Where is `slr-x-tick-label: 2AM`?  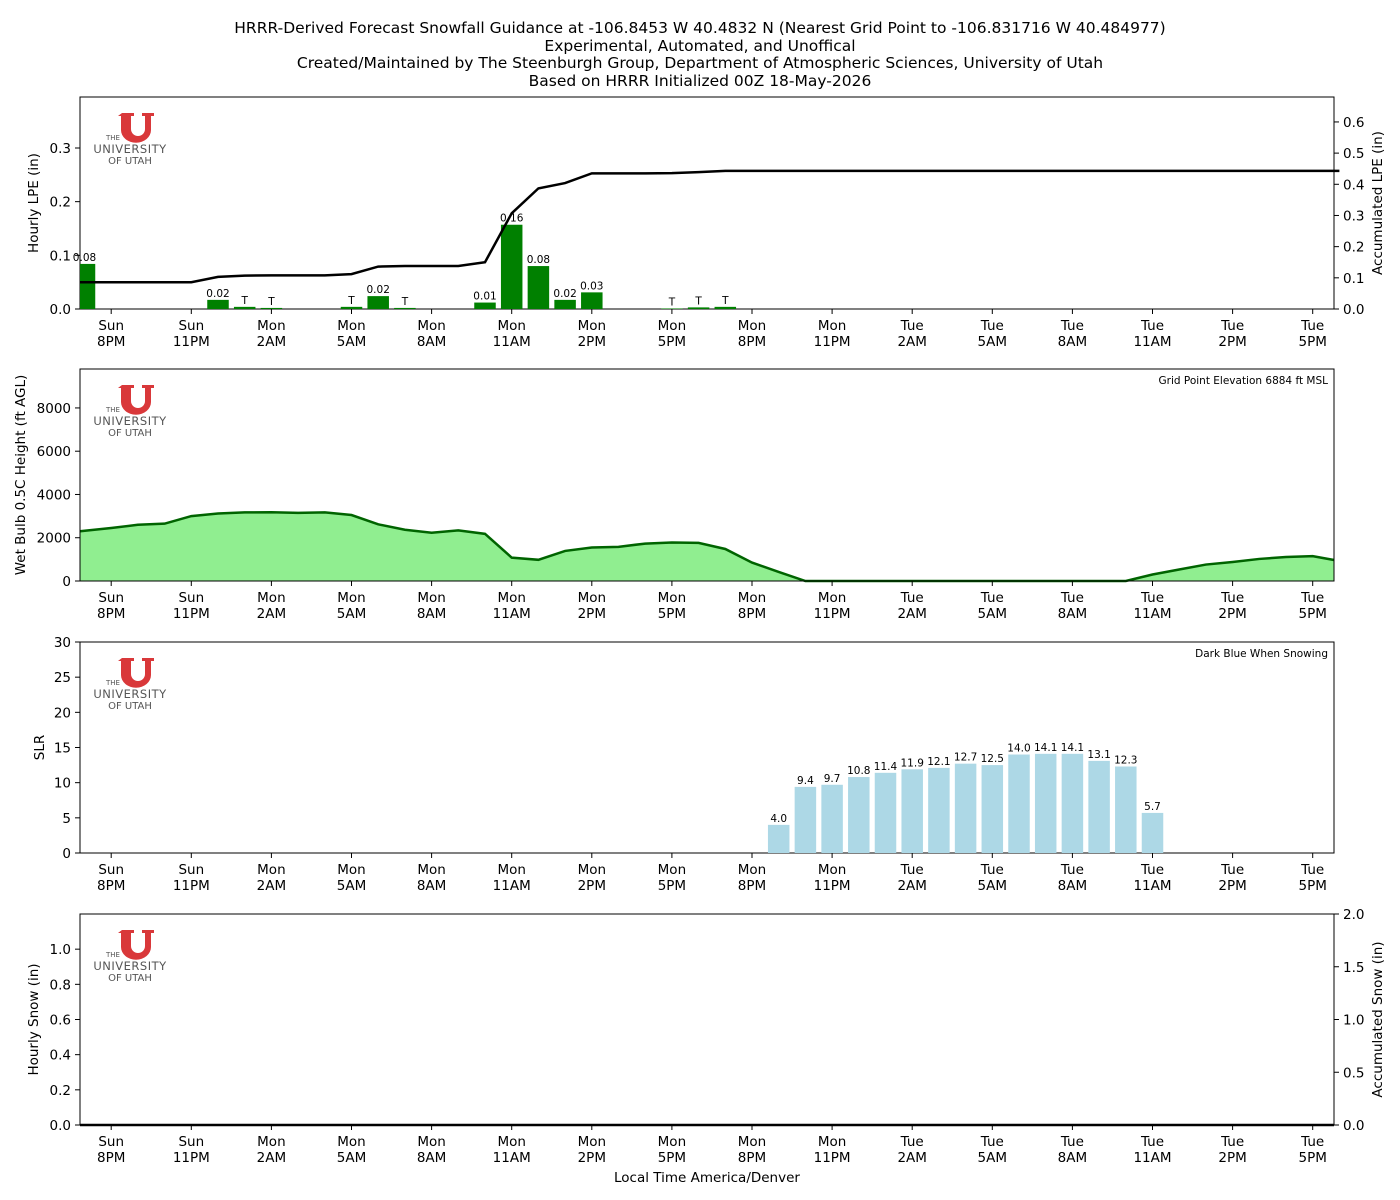
slr-x-tick-label: 2AM is located at coordinates (911, 886).